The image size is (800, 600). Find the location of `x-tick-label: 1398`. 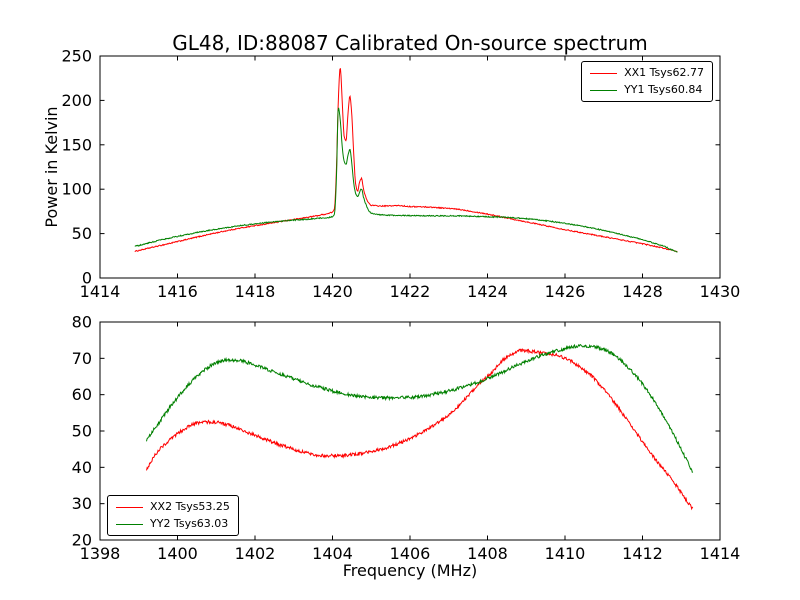

x-tick-label: 1398 is located at coordinates (100, 553).